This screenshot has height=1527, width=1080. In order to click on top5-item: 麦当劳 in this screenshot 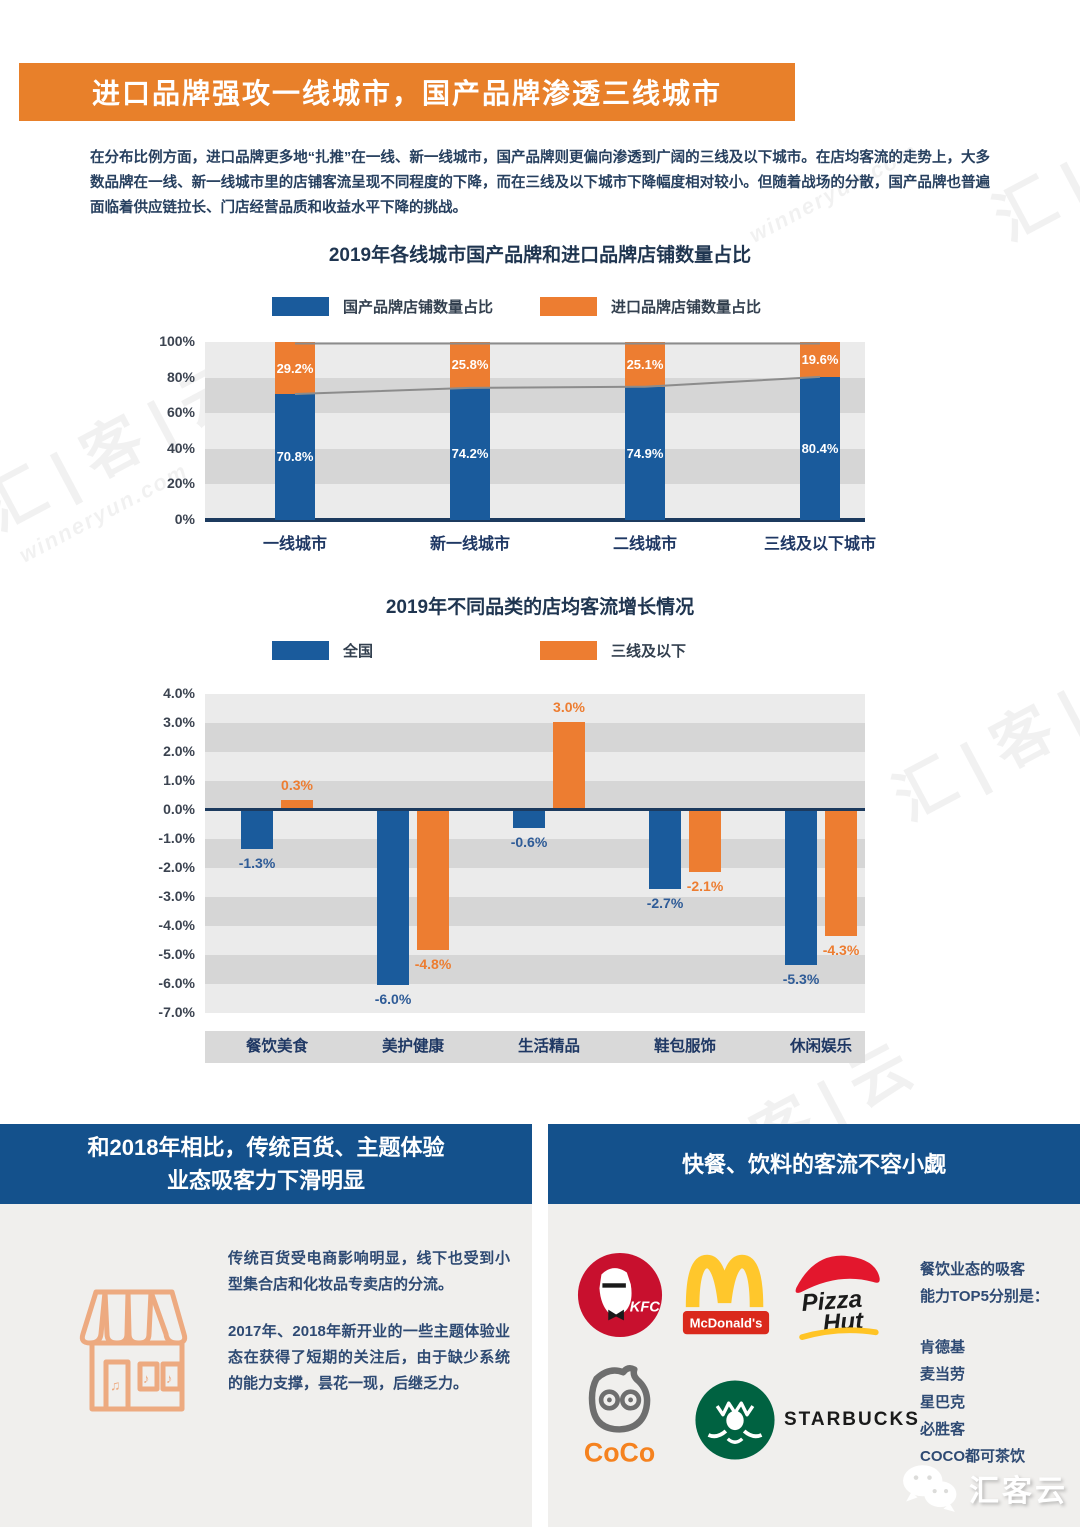, I will do `click(943, 1375)`.